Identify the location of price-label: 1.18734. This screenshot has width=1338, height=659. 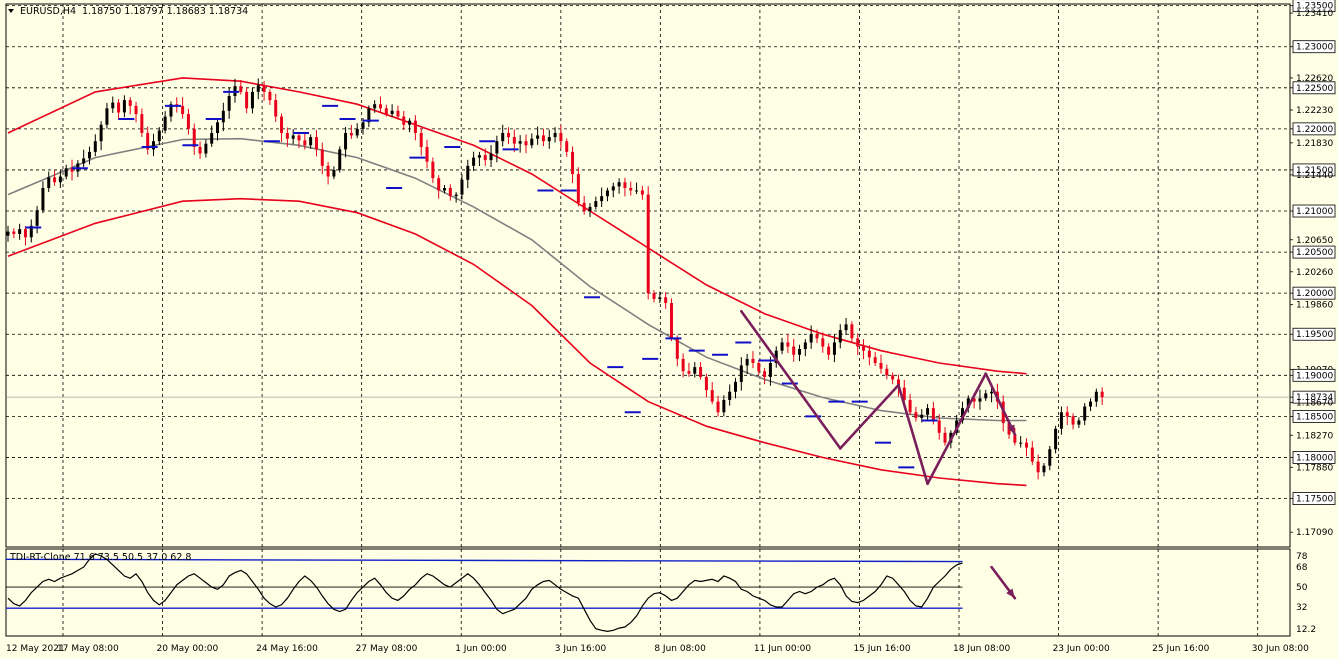
(1314, 398).